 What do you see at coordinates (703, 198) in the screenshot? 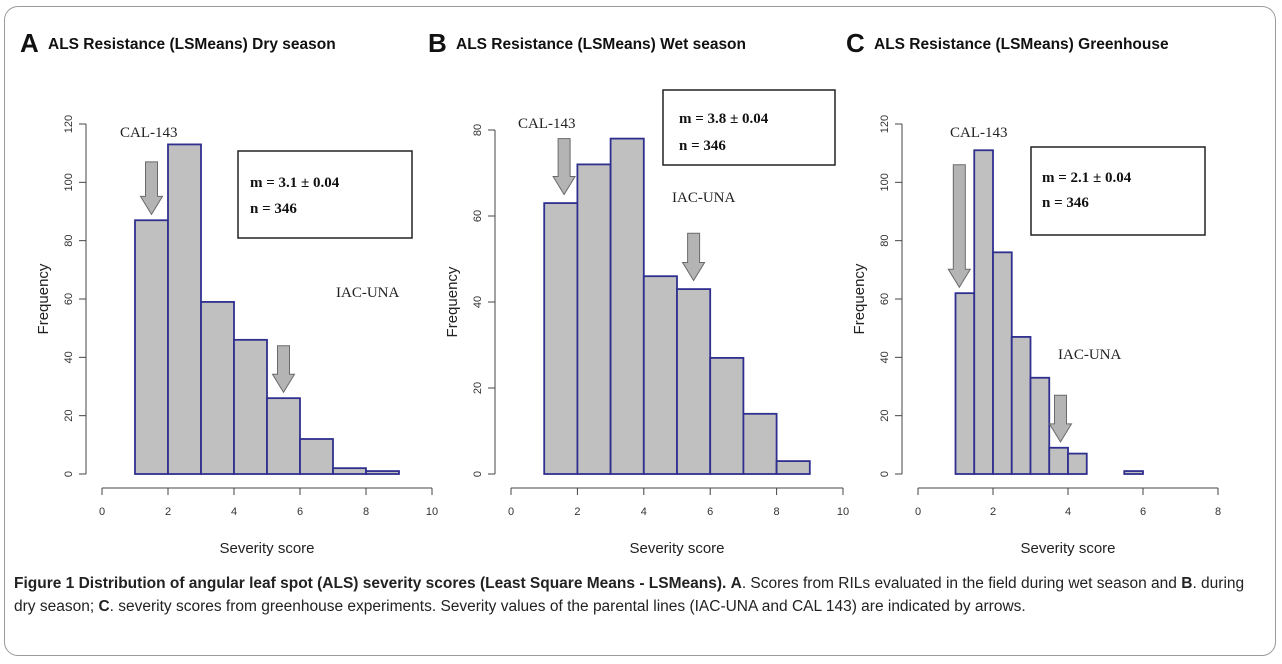
I see `panel-b-iac-una-label: IAC-UNA` at bounding box center [703, 198].